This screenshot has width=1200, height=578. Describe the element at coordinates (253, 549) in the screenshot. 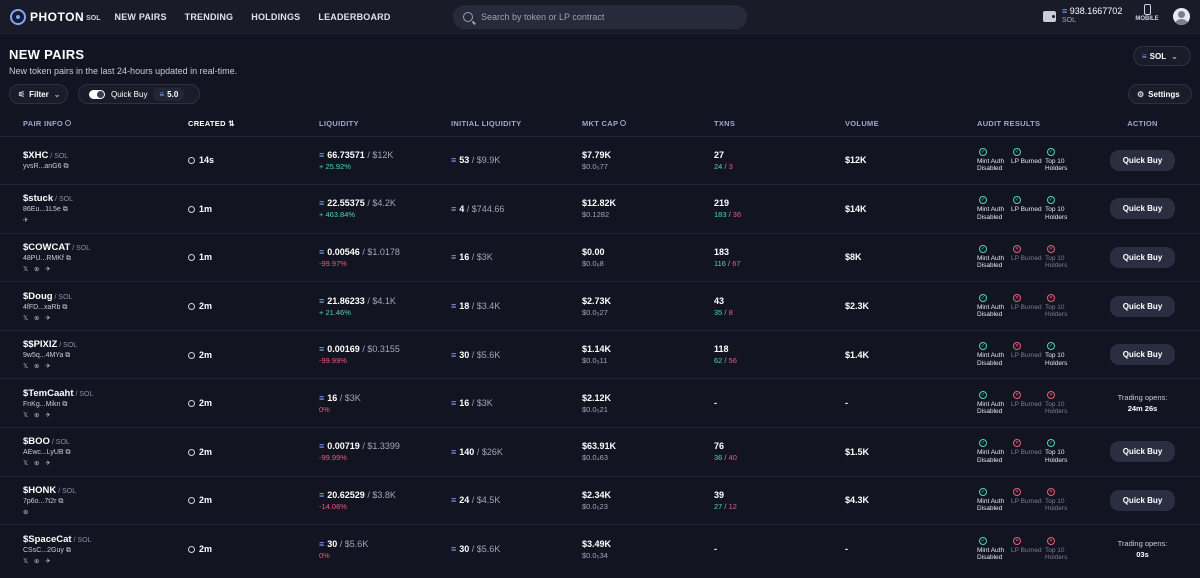

I see `created-cell: 2m` at that location.